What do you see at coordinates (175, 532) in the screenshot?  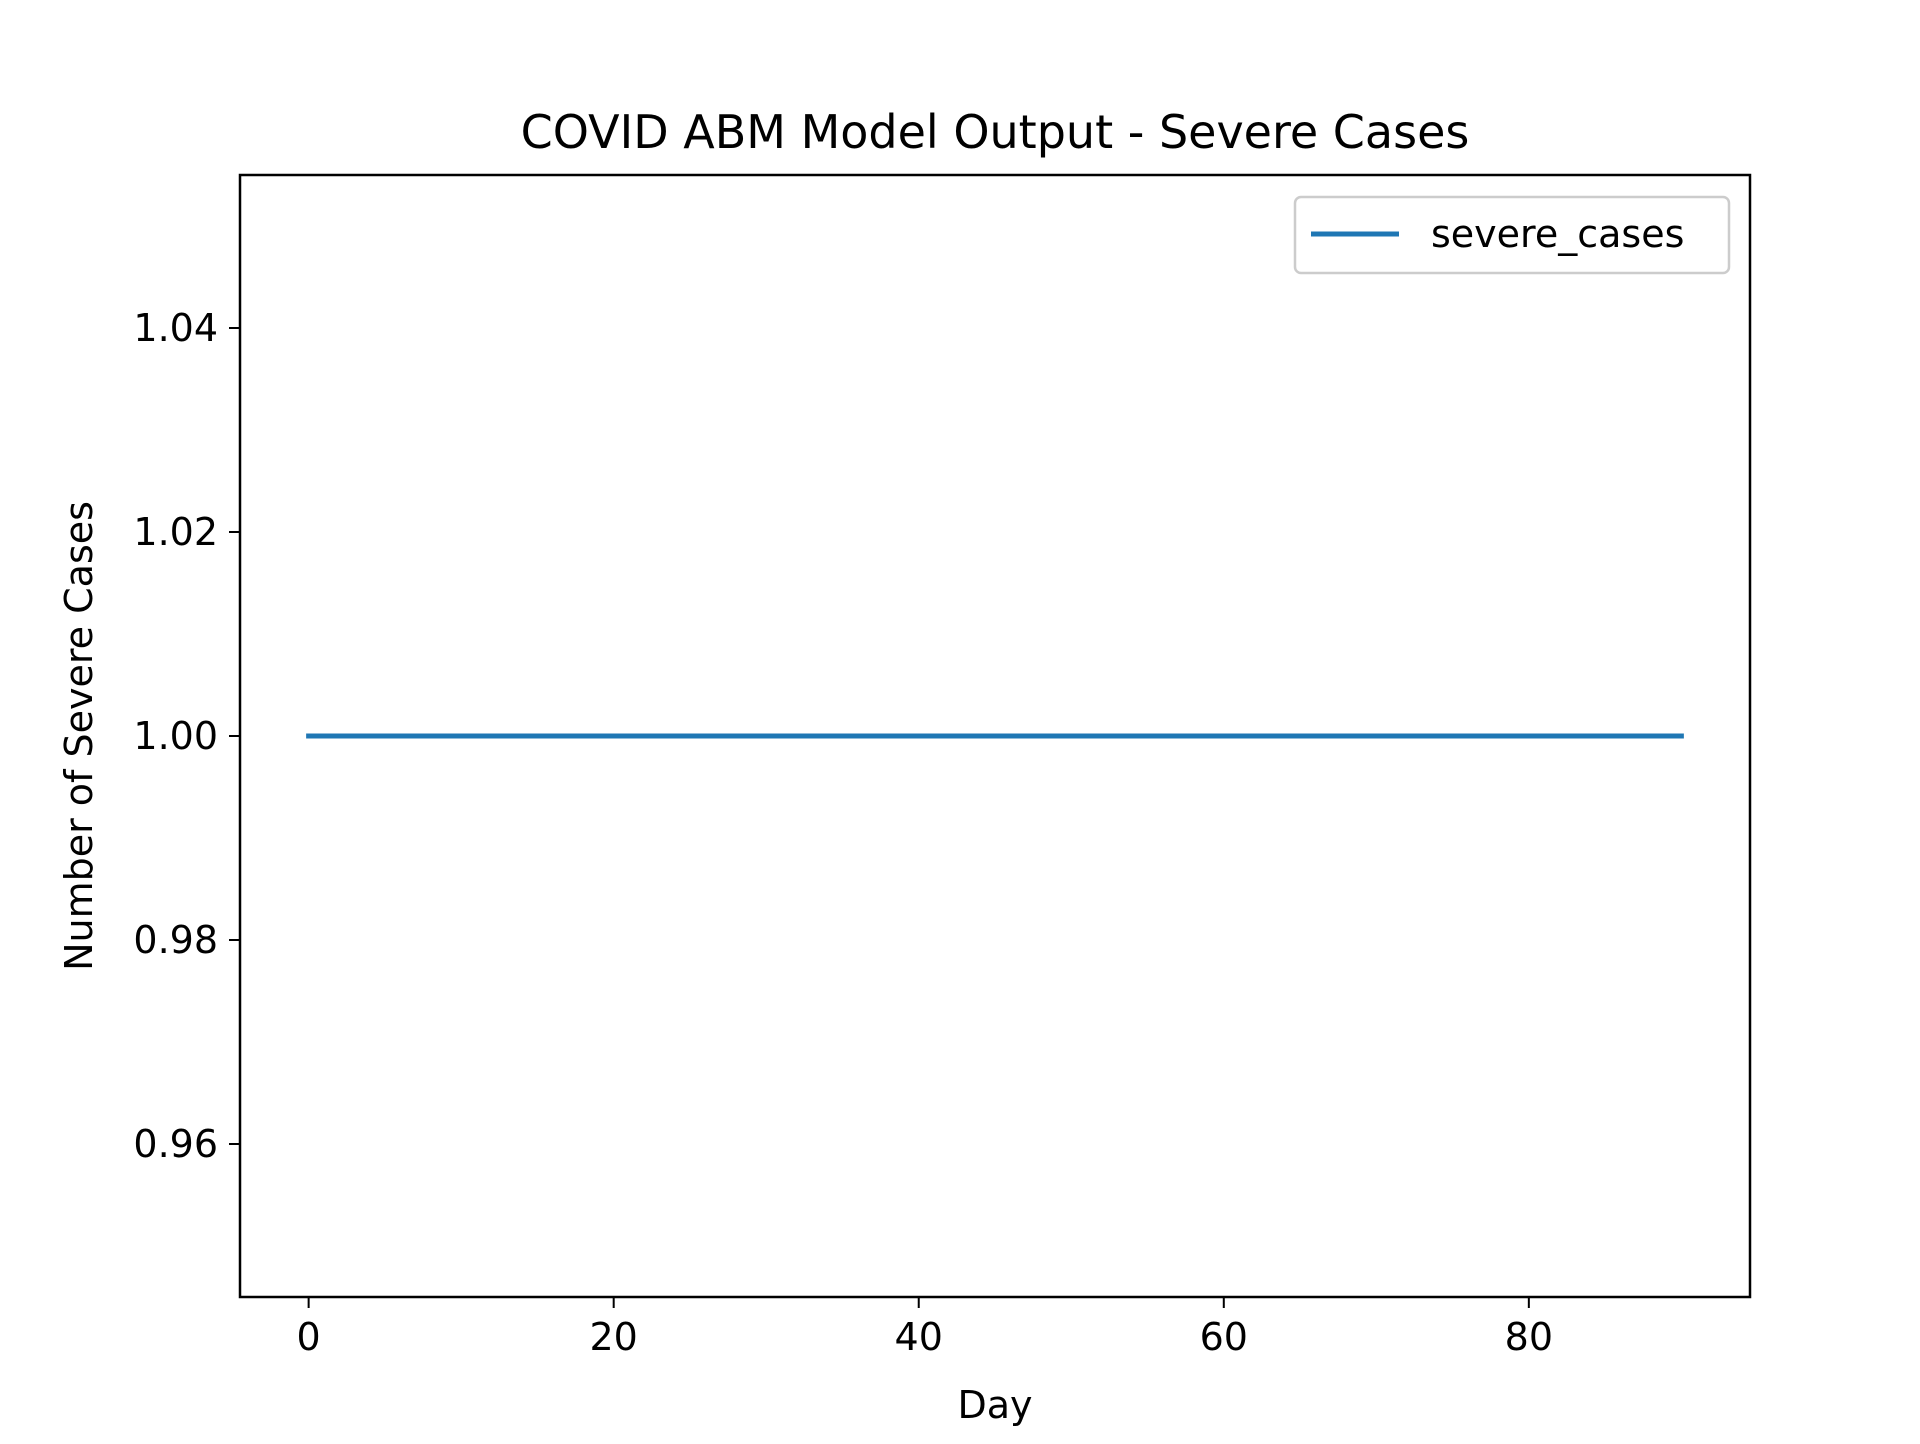 I see `y-tick-label: 1.02` at bounding box center [175, 532].